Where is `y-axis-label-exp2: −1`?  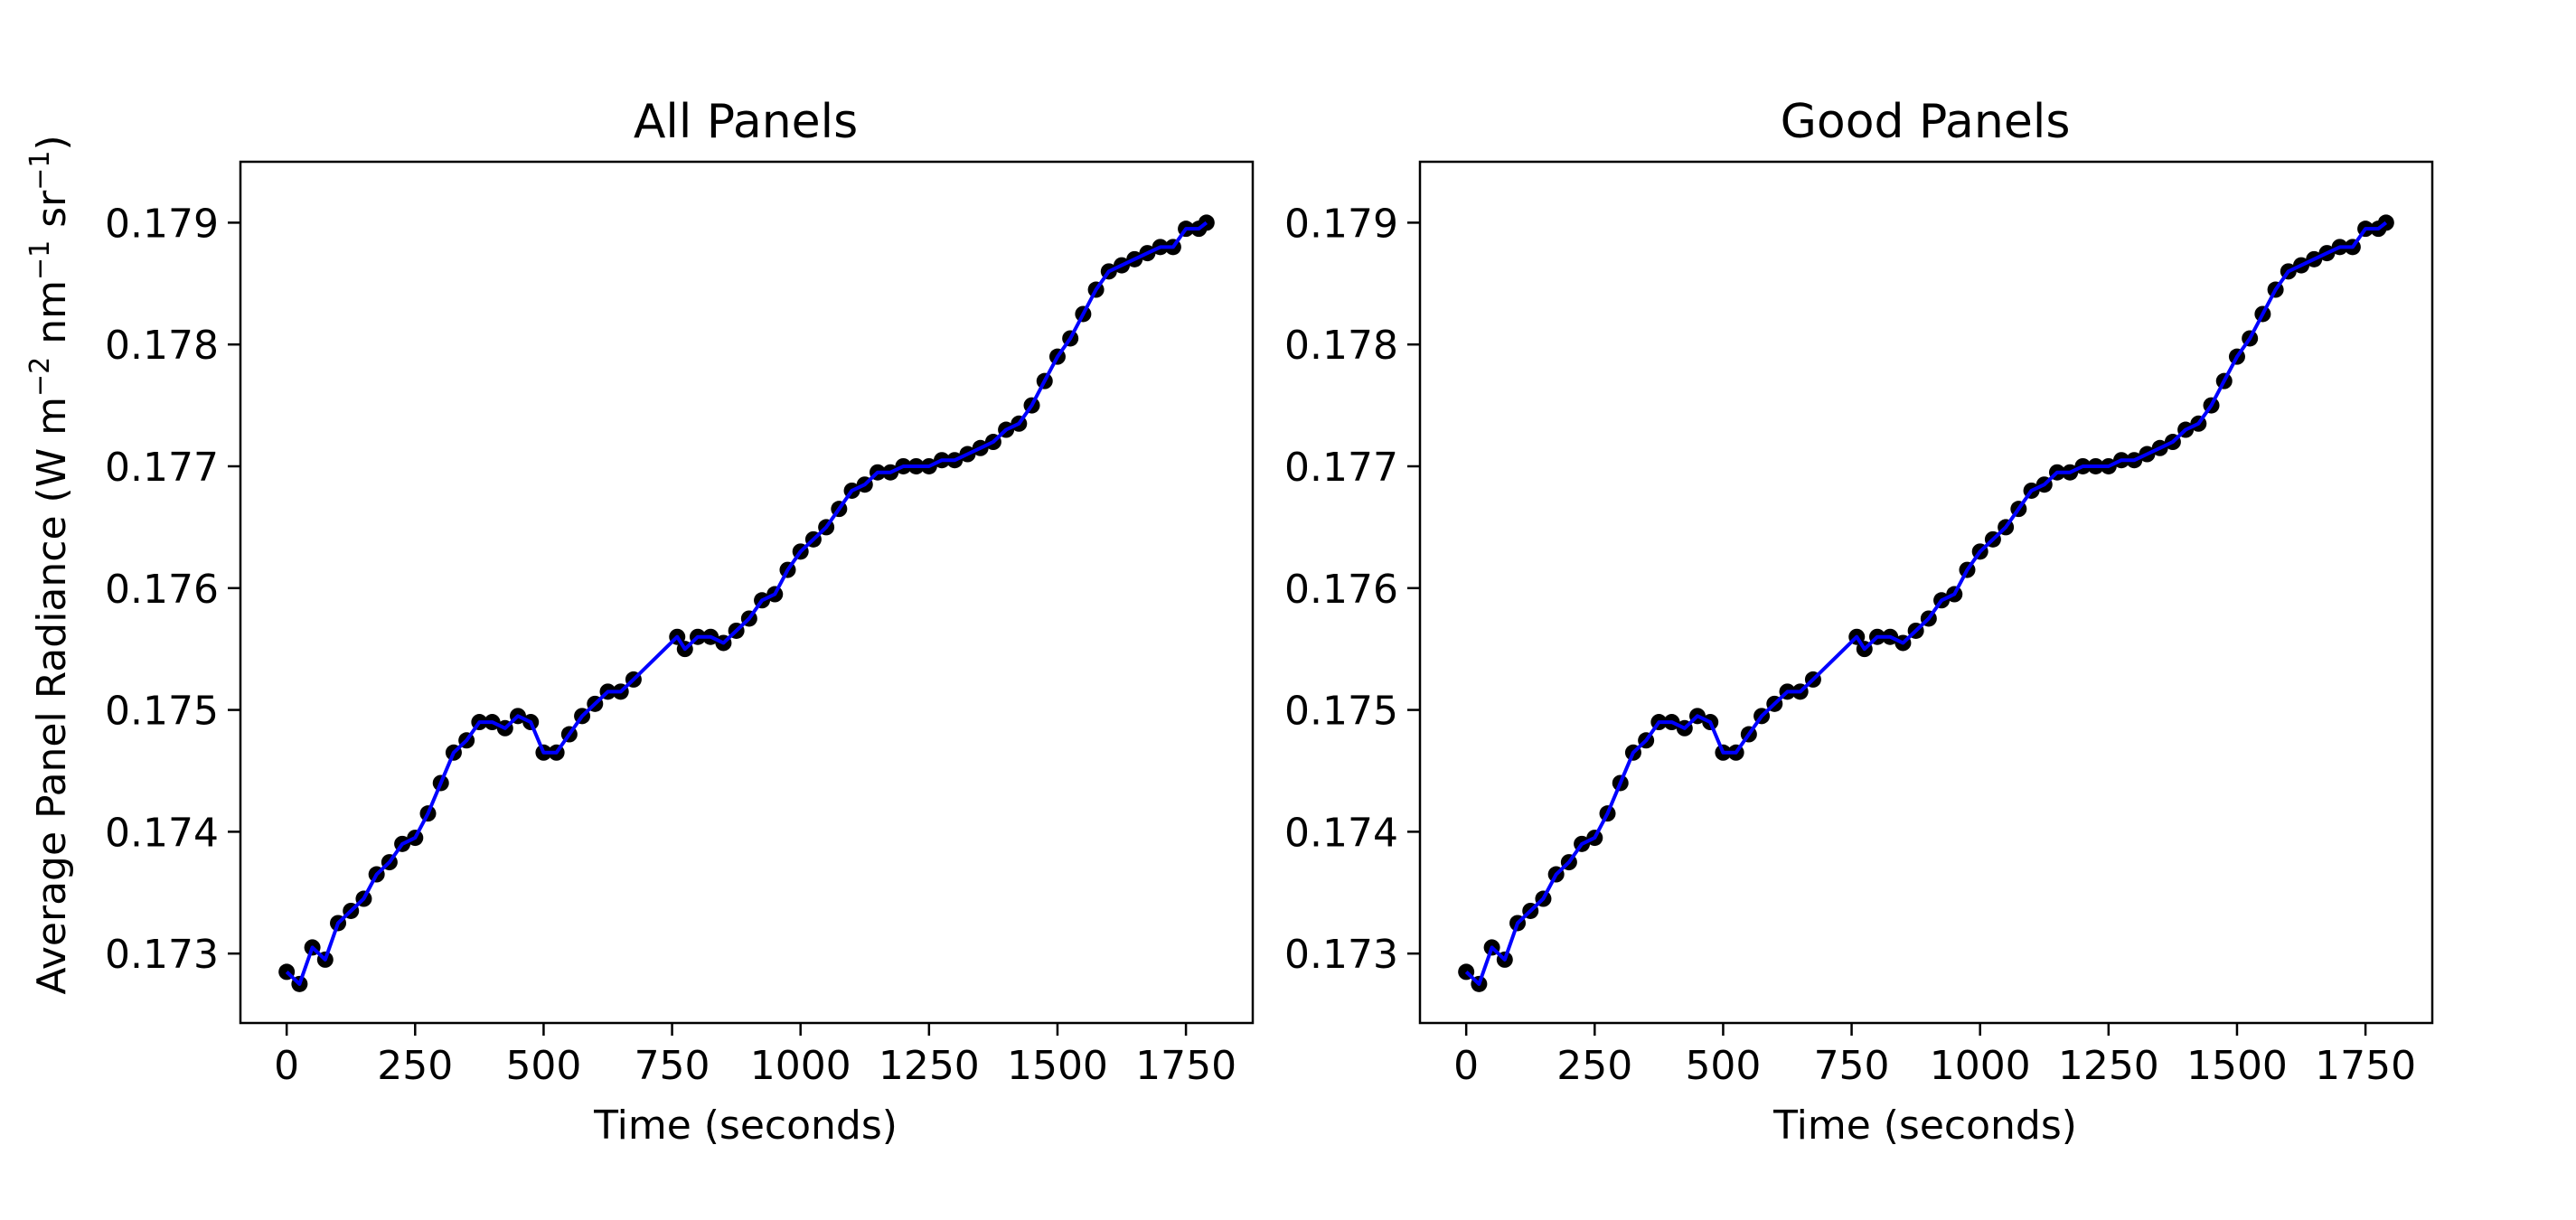
y-axis-label-exp2: −1 is located at coordinates (40, 260).